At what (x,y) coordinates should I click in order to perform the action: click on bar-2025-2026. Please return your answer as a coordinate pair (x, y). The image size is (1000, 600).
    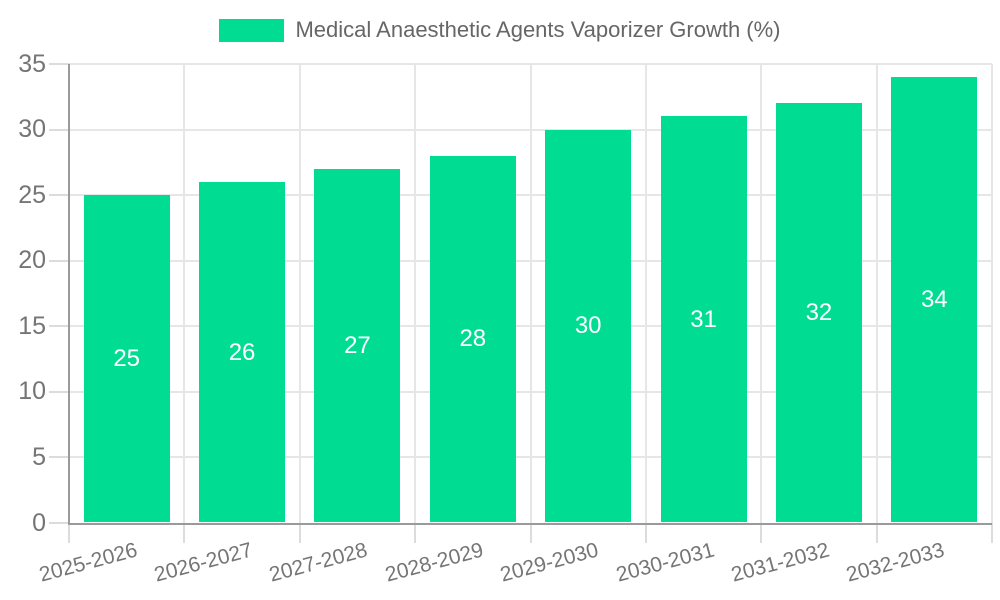
    Looking at the image, I should click on (126, 358).